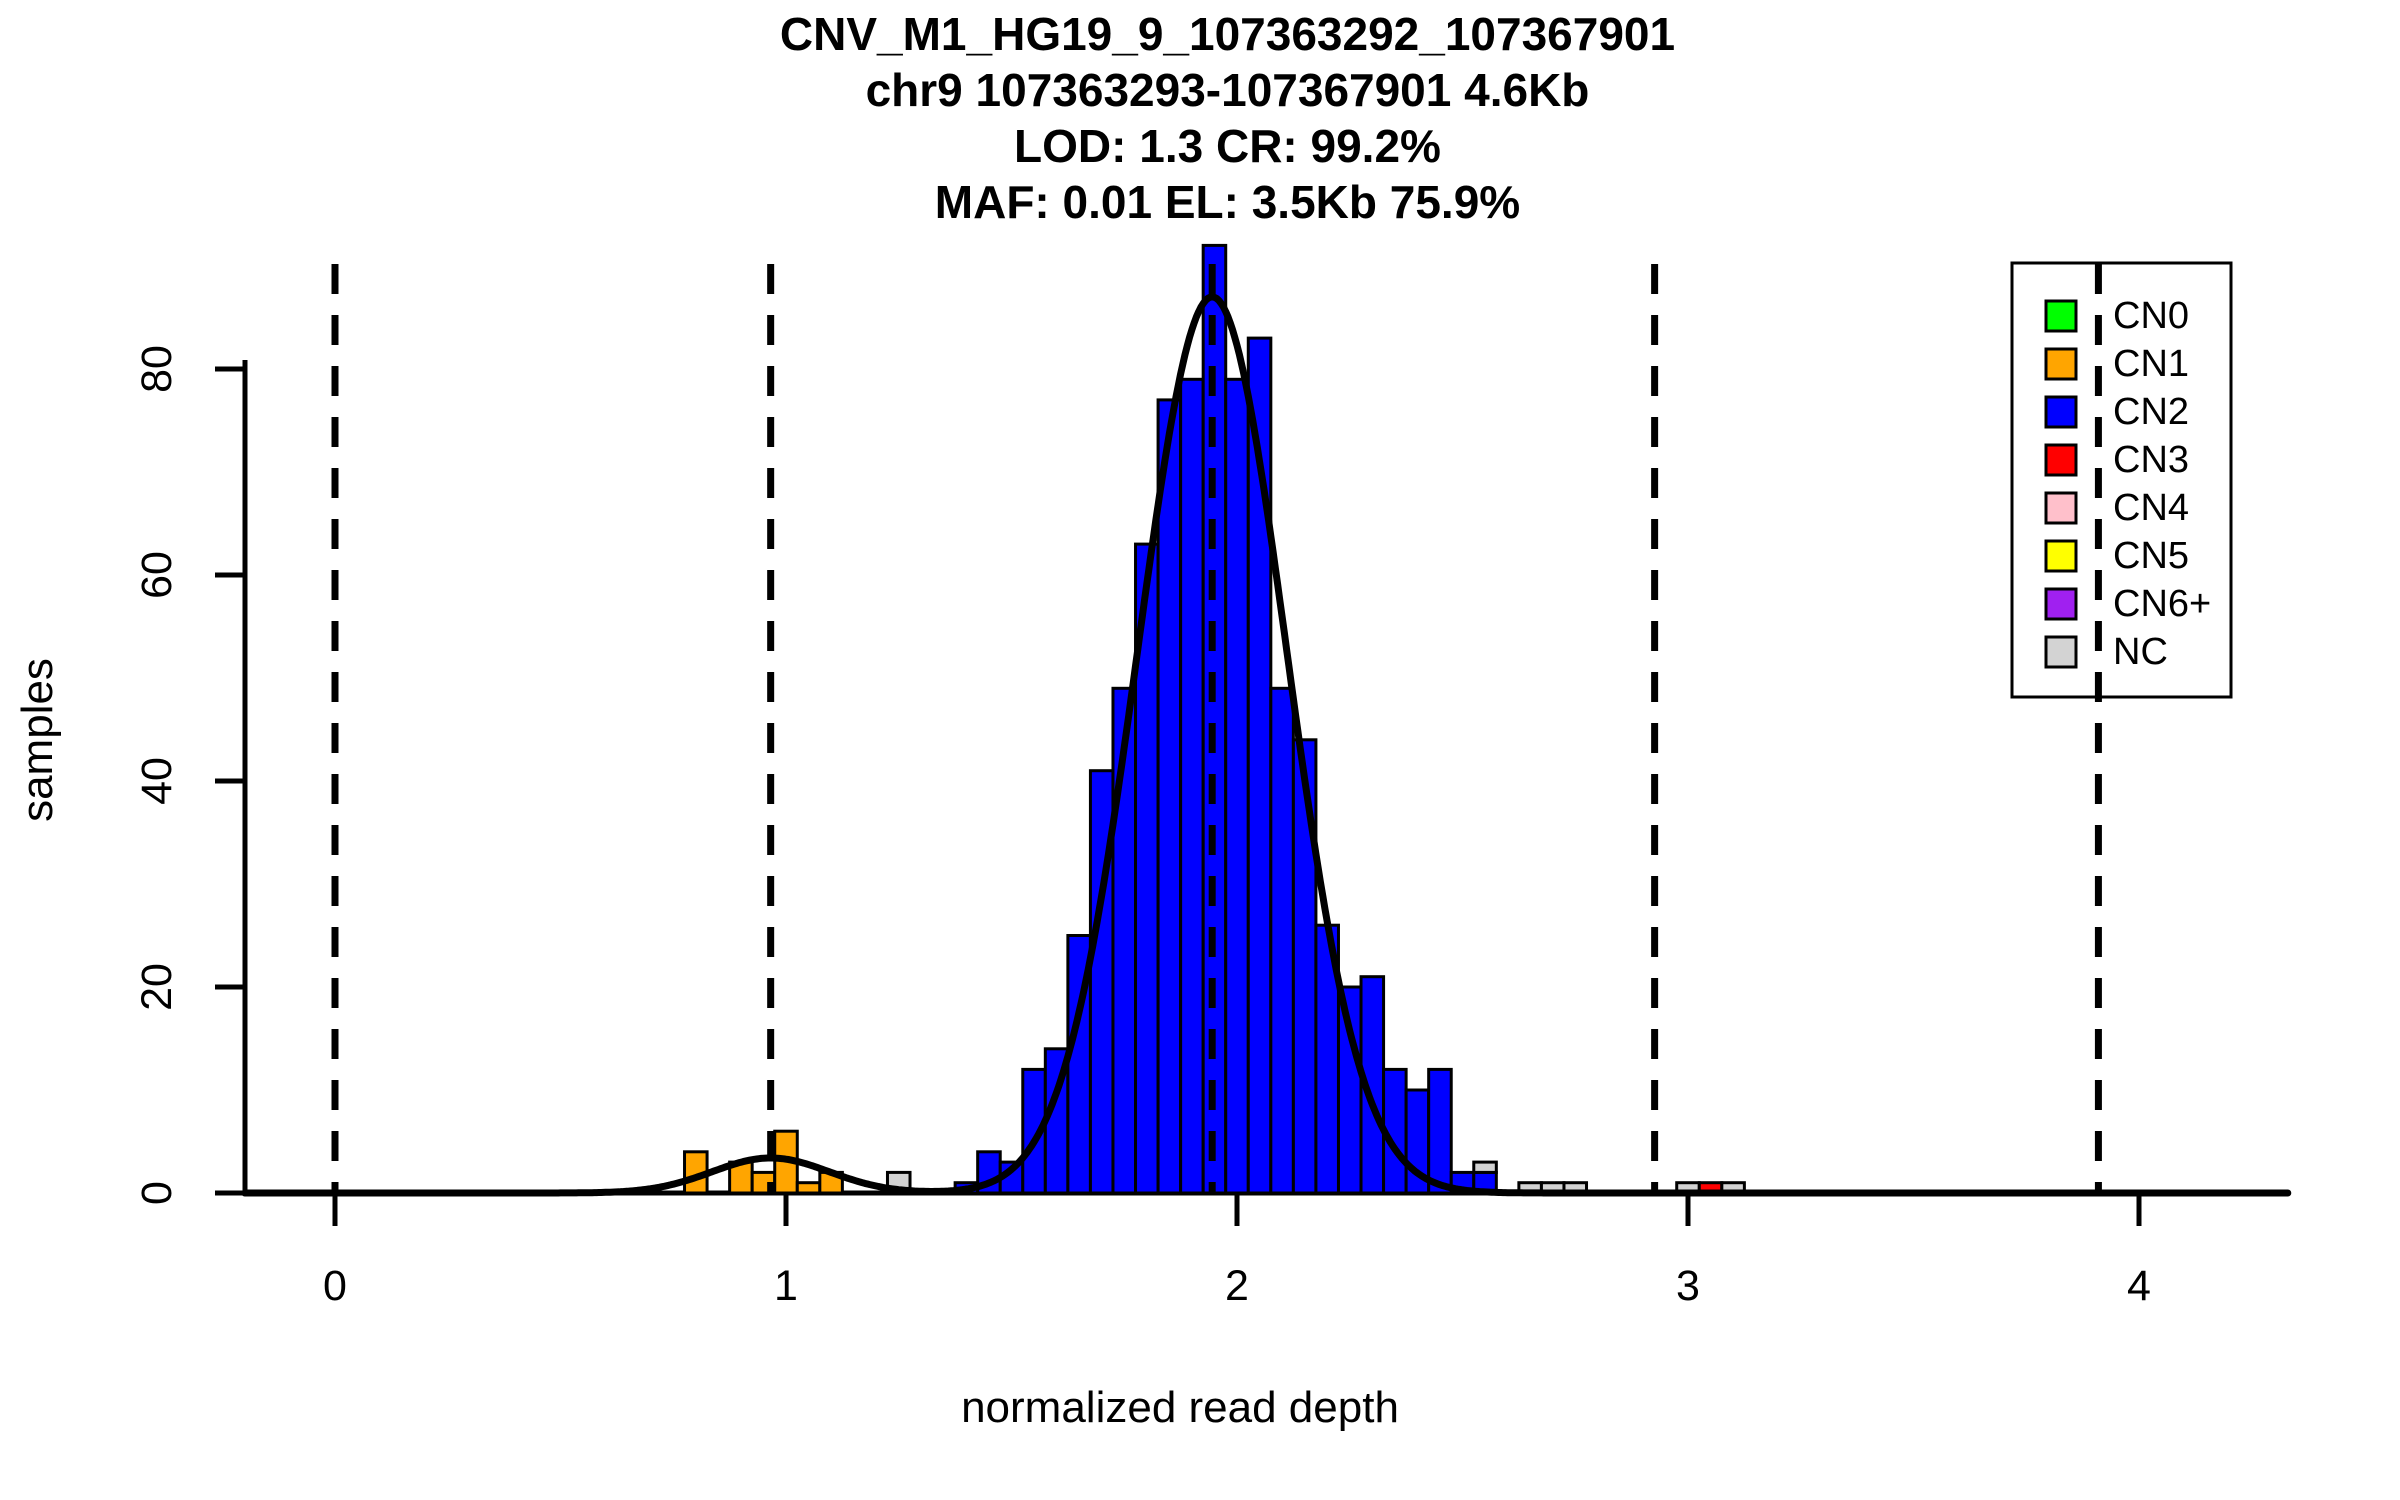 The width and height of the screenshot is (2400, 1500). I want to click on y-axis-title: samples, so click(37, 740).